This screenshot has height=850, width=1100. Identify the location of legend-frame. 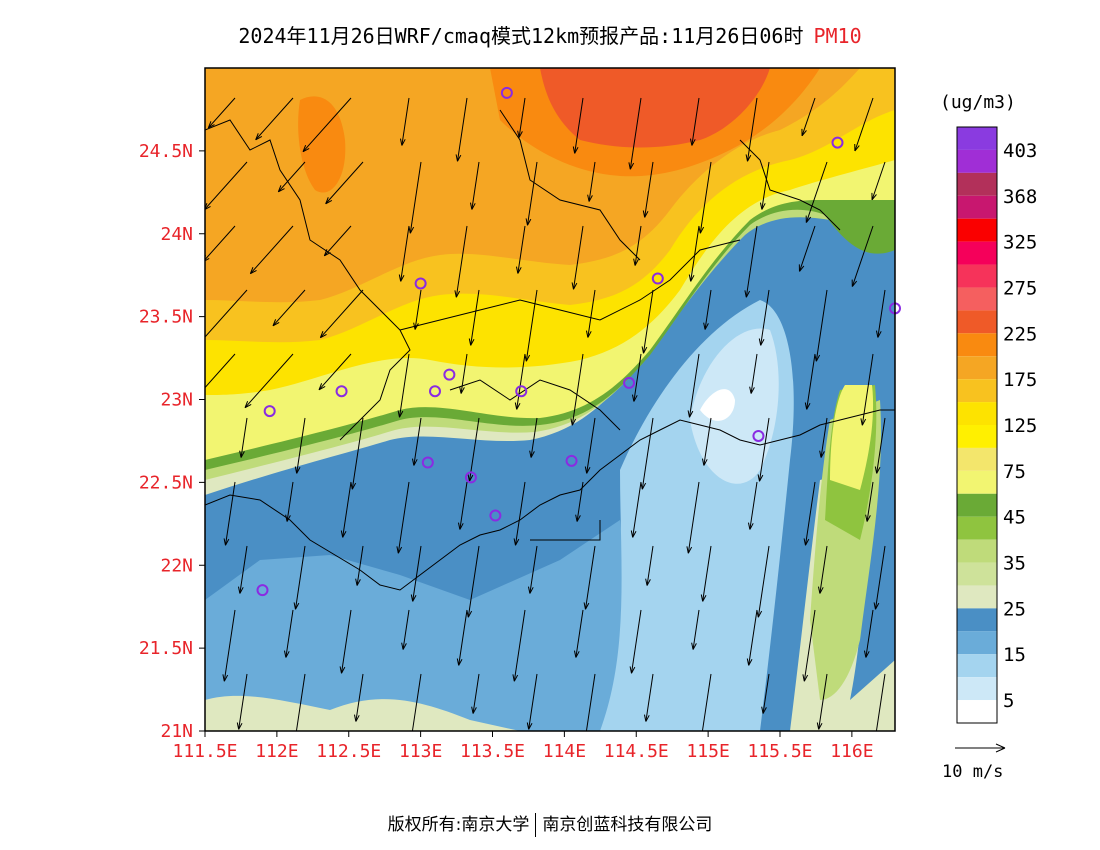
(977, 425).